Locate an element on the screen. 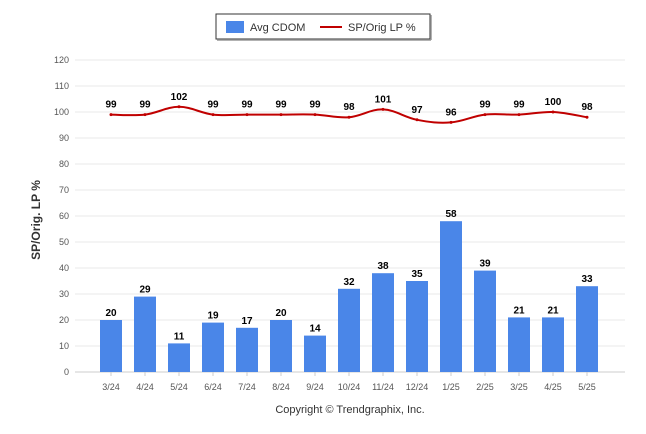 The image size is (646, 434). y-tick-label: 10 is located at coordinates (64, 346).